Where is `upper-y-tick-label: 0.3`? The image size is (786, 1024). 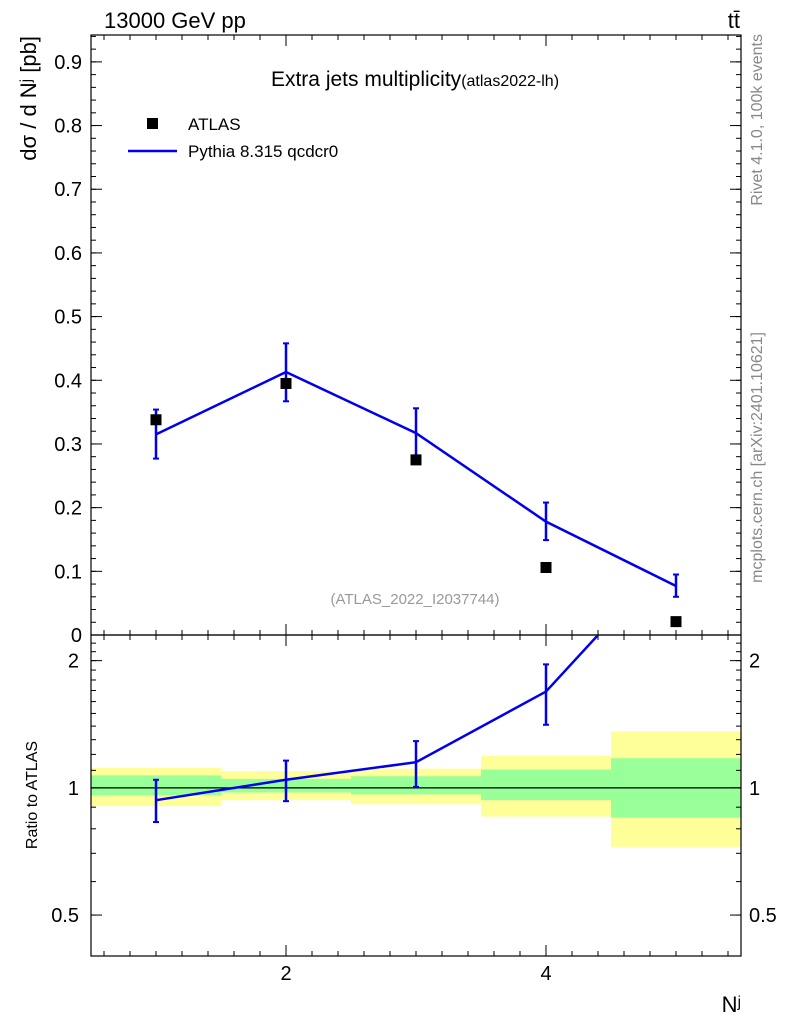
upper-y-tick-label: 0.3 is located at coordinates (68, 445).